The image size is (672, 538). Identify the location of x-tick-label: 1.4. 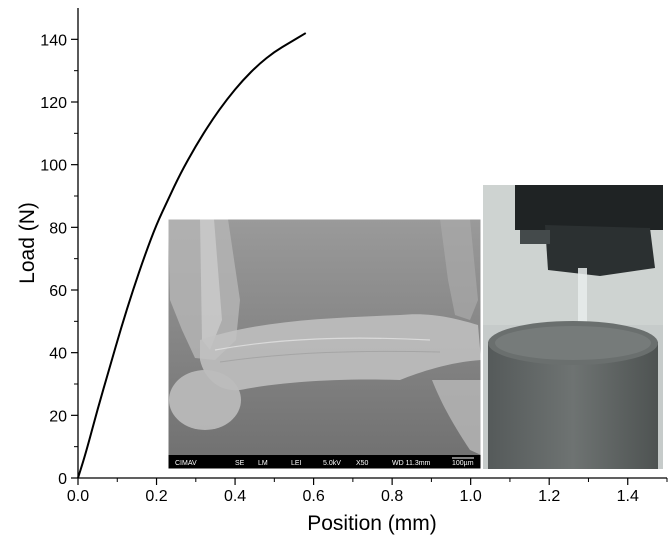
(628, 496).